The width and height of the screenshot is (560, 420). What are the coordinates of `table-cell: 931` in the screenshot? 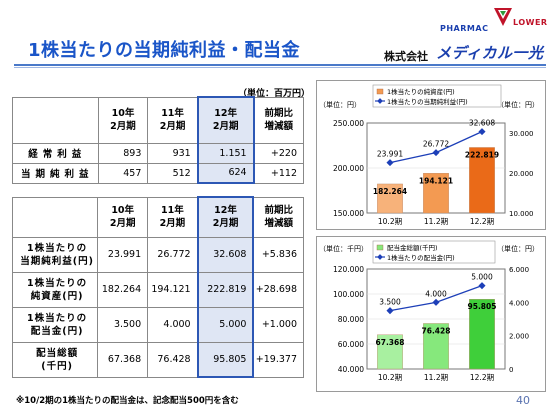 It's located at (173, 153).